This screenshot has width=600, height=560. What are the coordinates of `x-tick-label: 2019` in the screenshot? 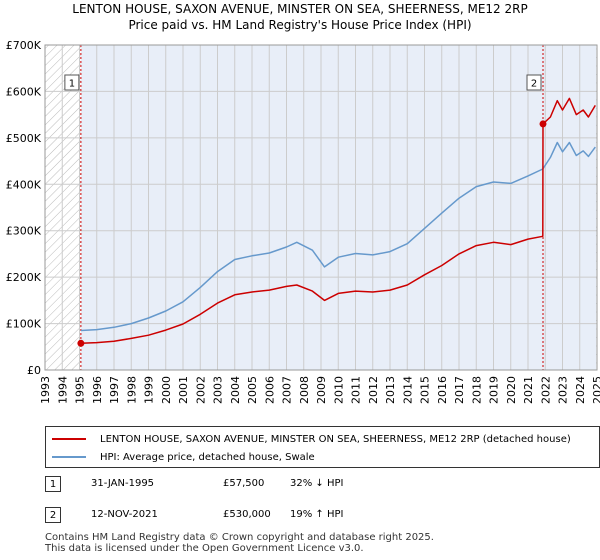 It's located at (494, 390).